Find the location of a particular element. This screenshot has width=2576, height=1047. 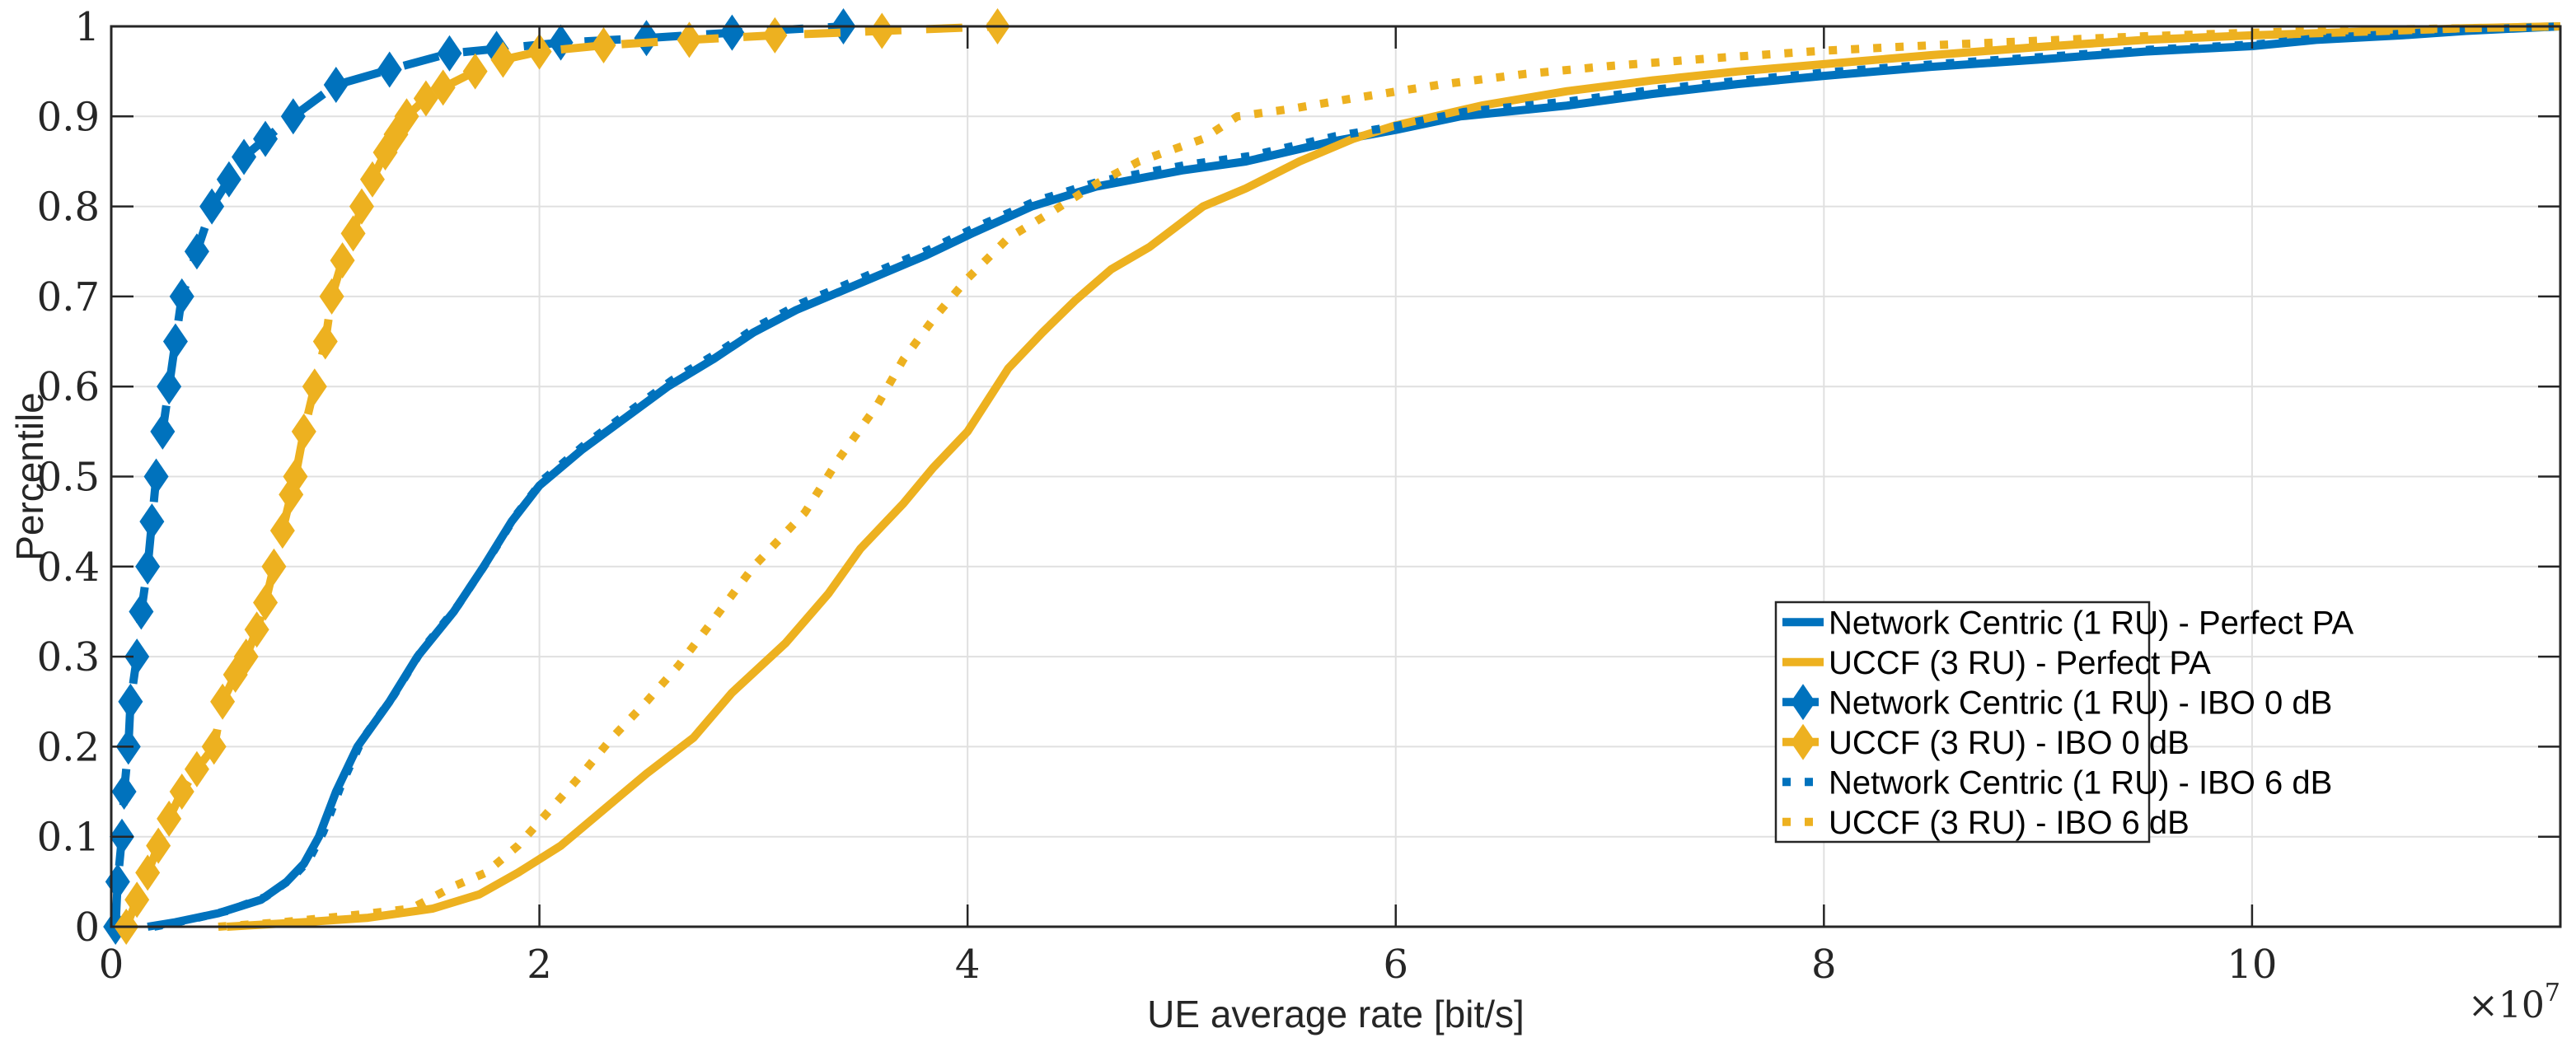

x-tick-label: 2 is located at coordinates (539, 965).